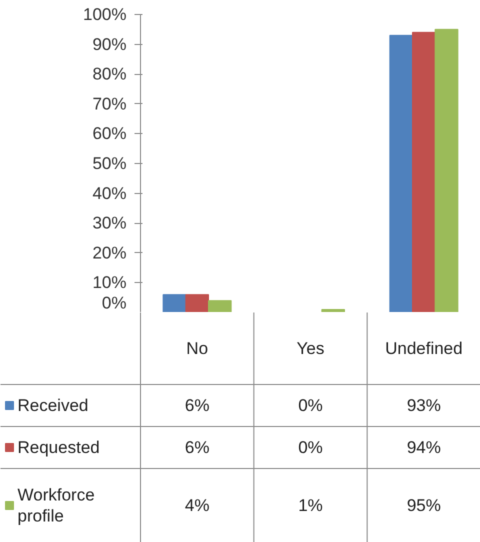 The image size is (480, 542). I want to click on x-tick-label: No, so click(197, 348).